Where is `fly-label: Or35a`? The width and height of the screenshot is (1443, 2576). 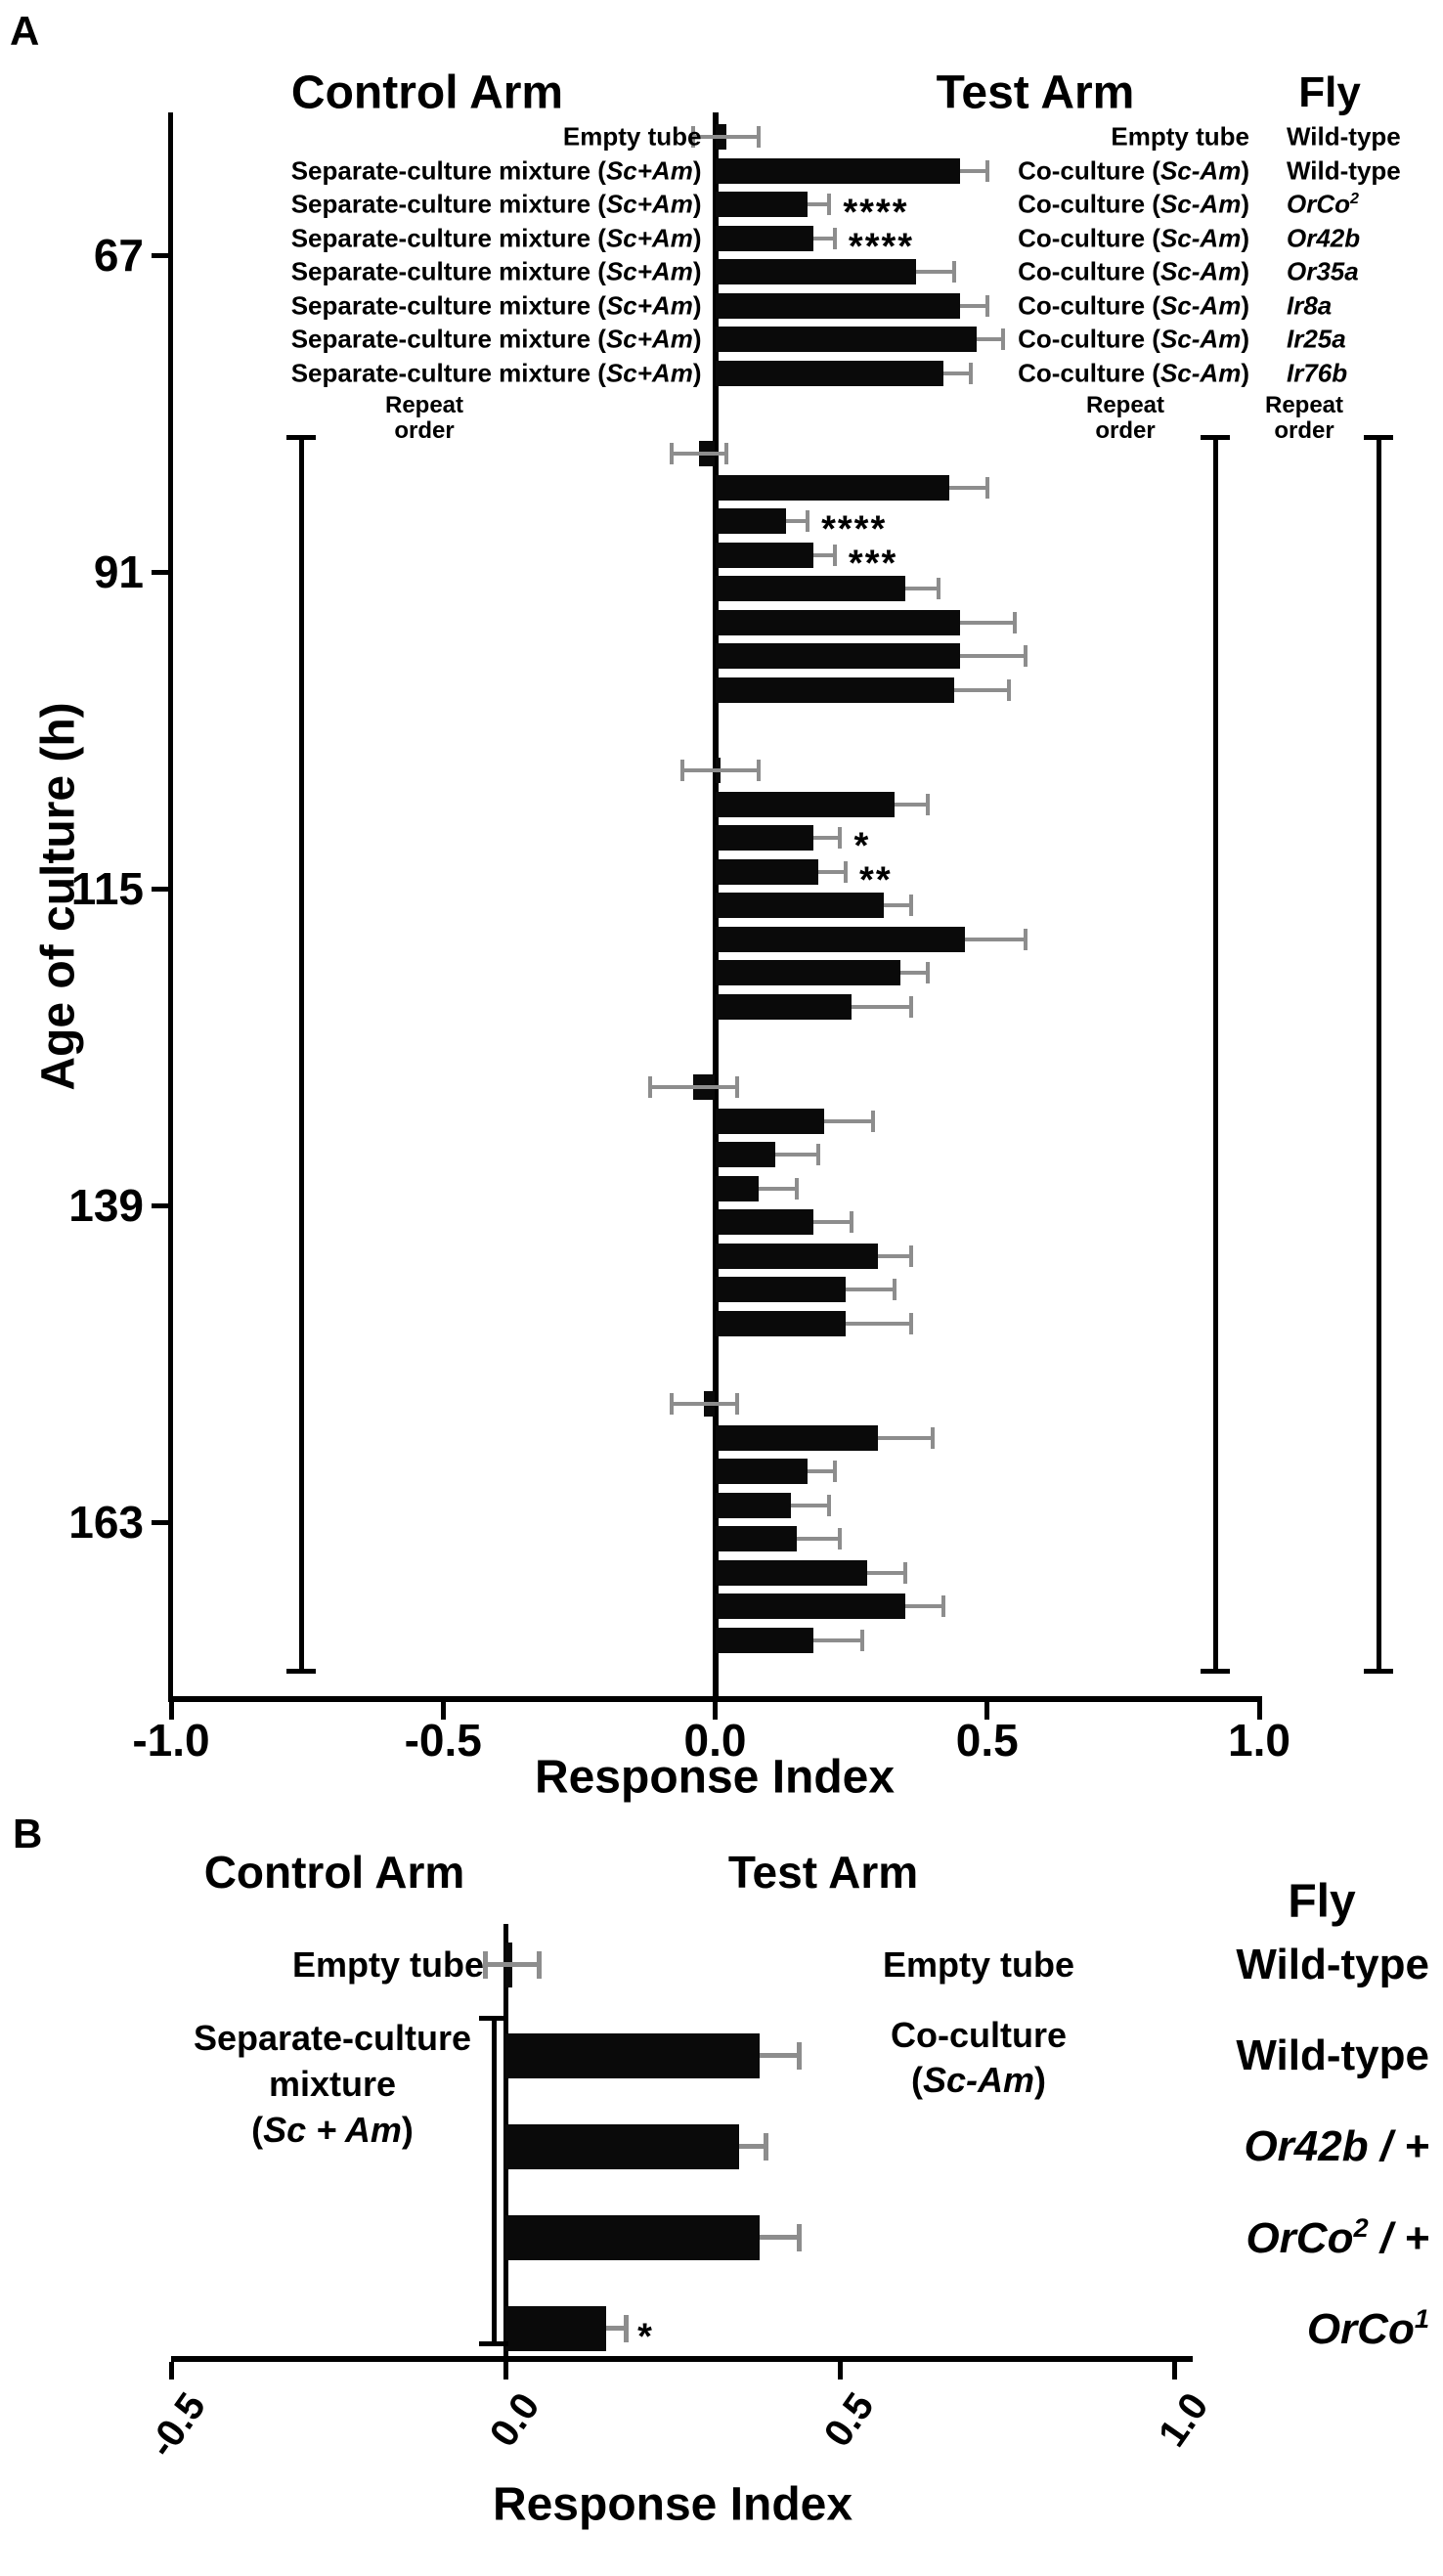 fly-label: Or35a is located at coordinates (1323, 271).